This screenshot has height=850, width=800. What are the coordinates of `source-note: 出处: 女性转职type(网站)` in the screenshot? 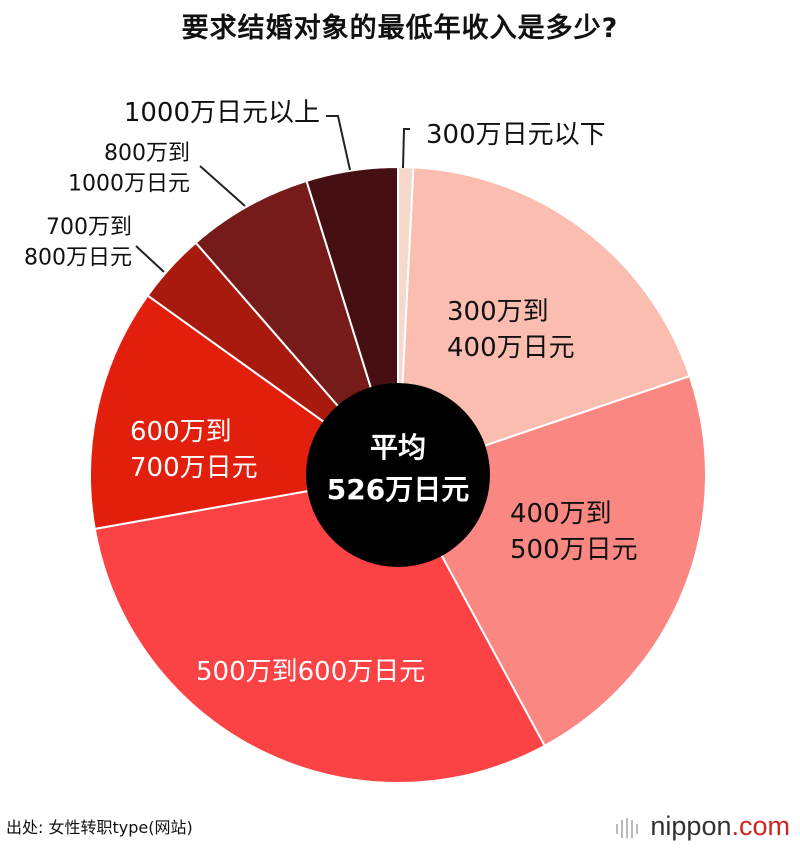 It's located at (99, 827).